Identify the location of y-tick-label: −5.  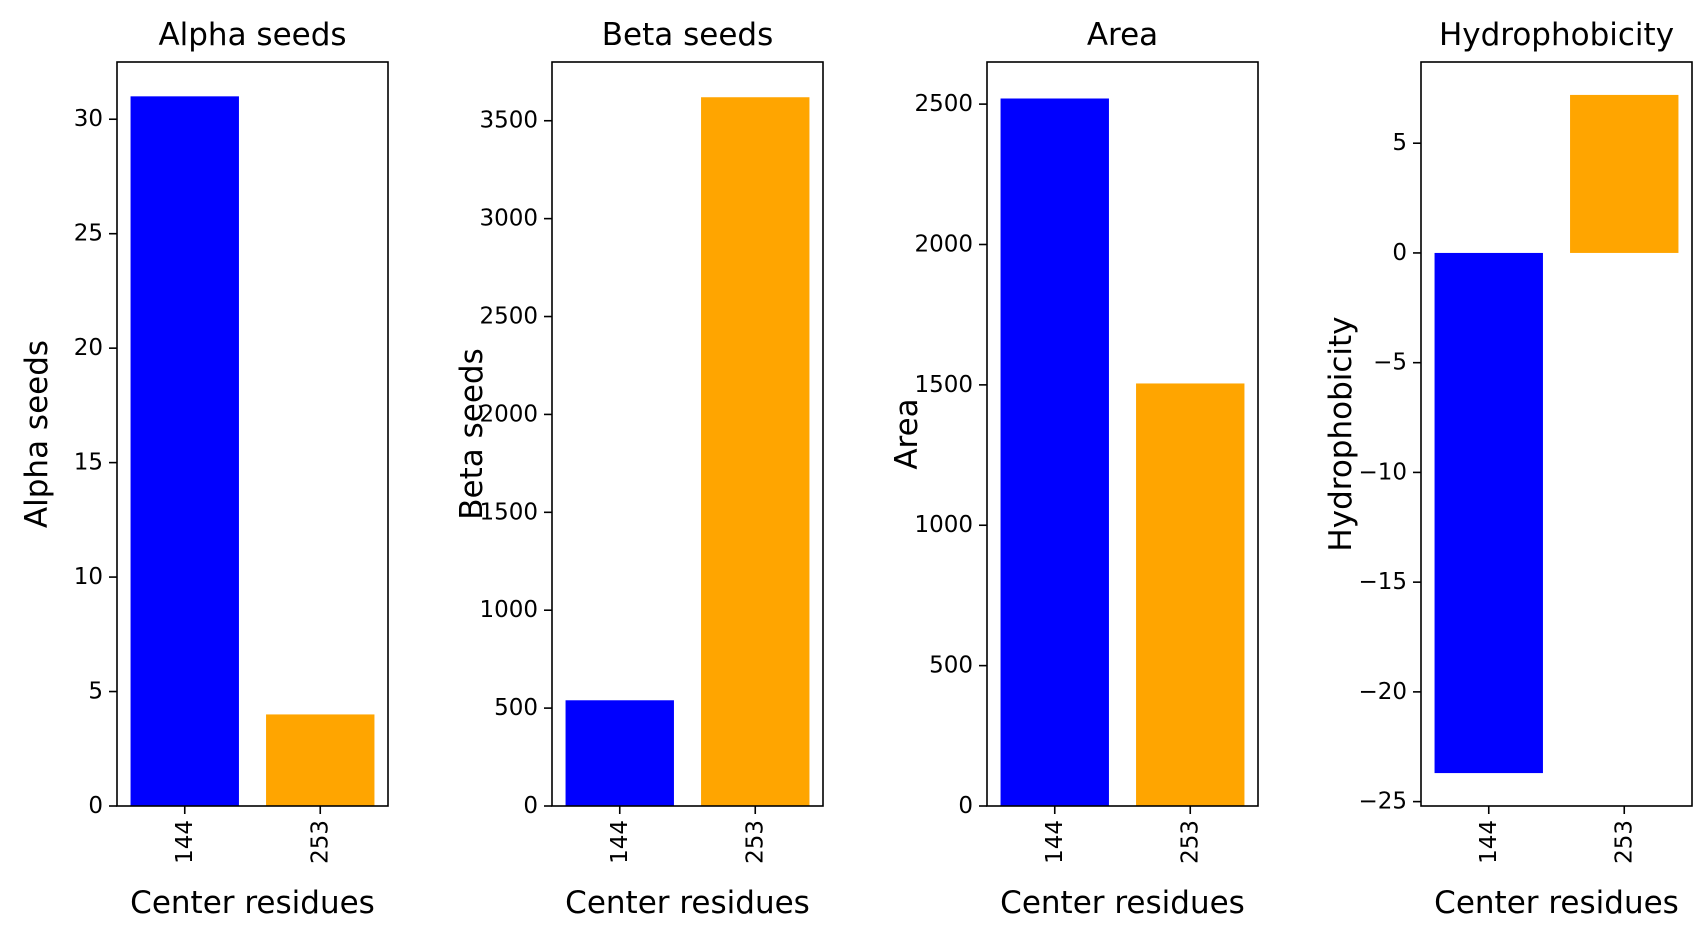
(1390, 363).